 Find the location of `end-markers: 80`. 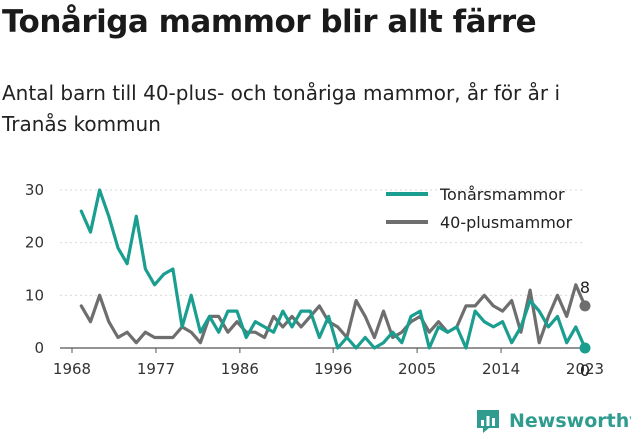

end-markers: 80 is located at coordinates (585, 329).